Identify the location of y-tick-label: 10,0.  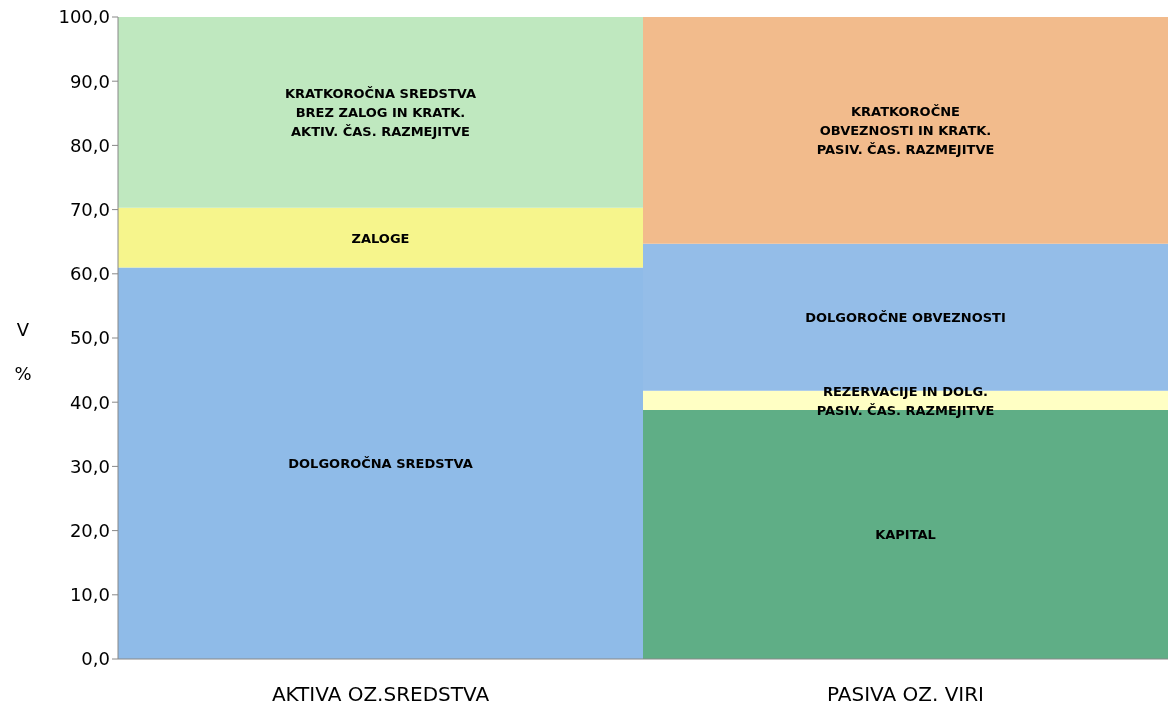
(89, 595).